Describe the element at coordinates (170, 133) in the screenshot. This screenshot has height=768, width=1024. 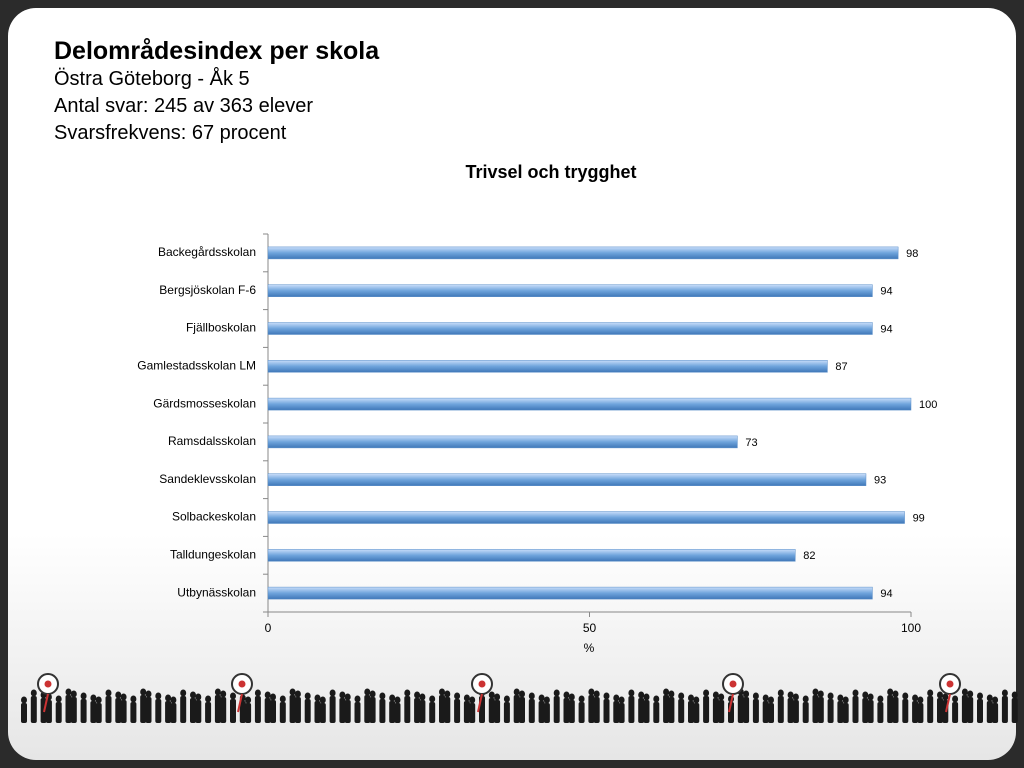
I see `subtitle: Svarsfrekvens: 67 procent` at that location.